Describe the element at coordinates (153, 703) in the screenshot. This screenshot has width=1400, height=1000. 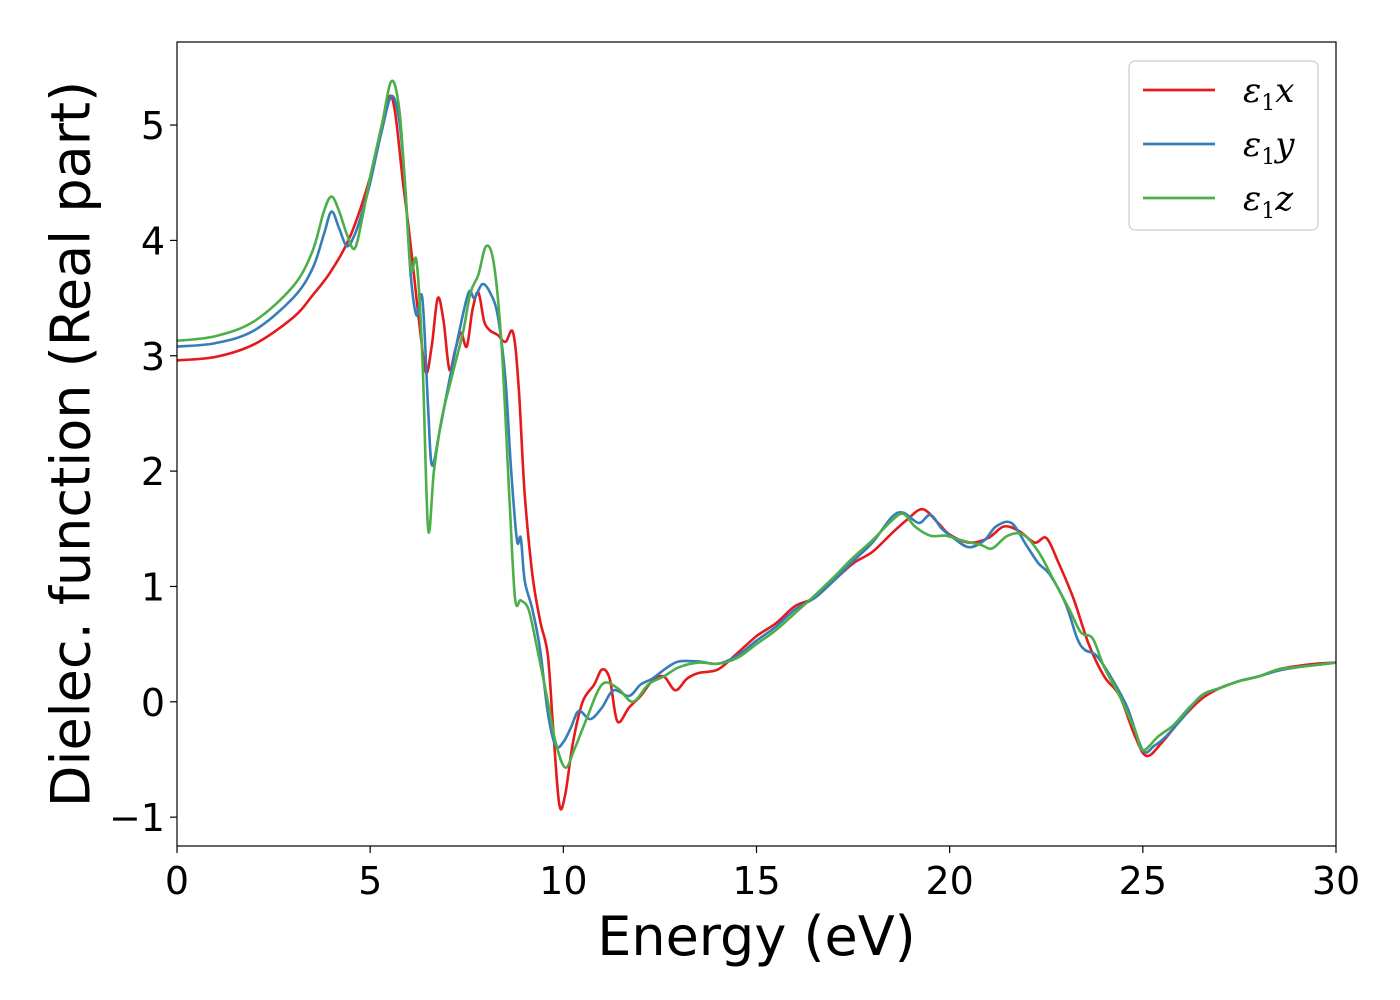
I see `y-tick-label: 0` at that location.